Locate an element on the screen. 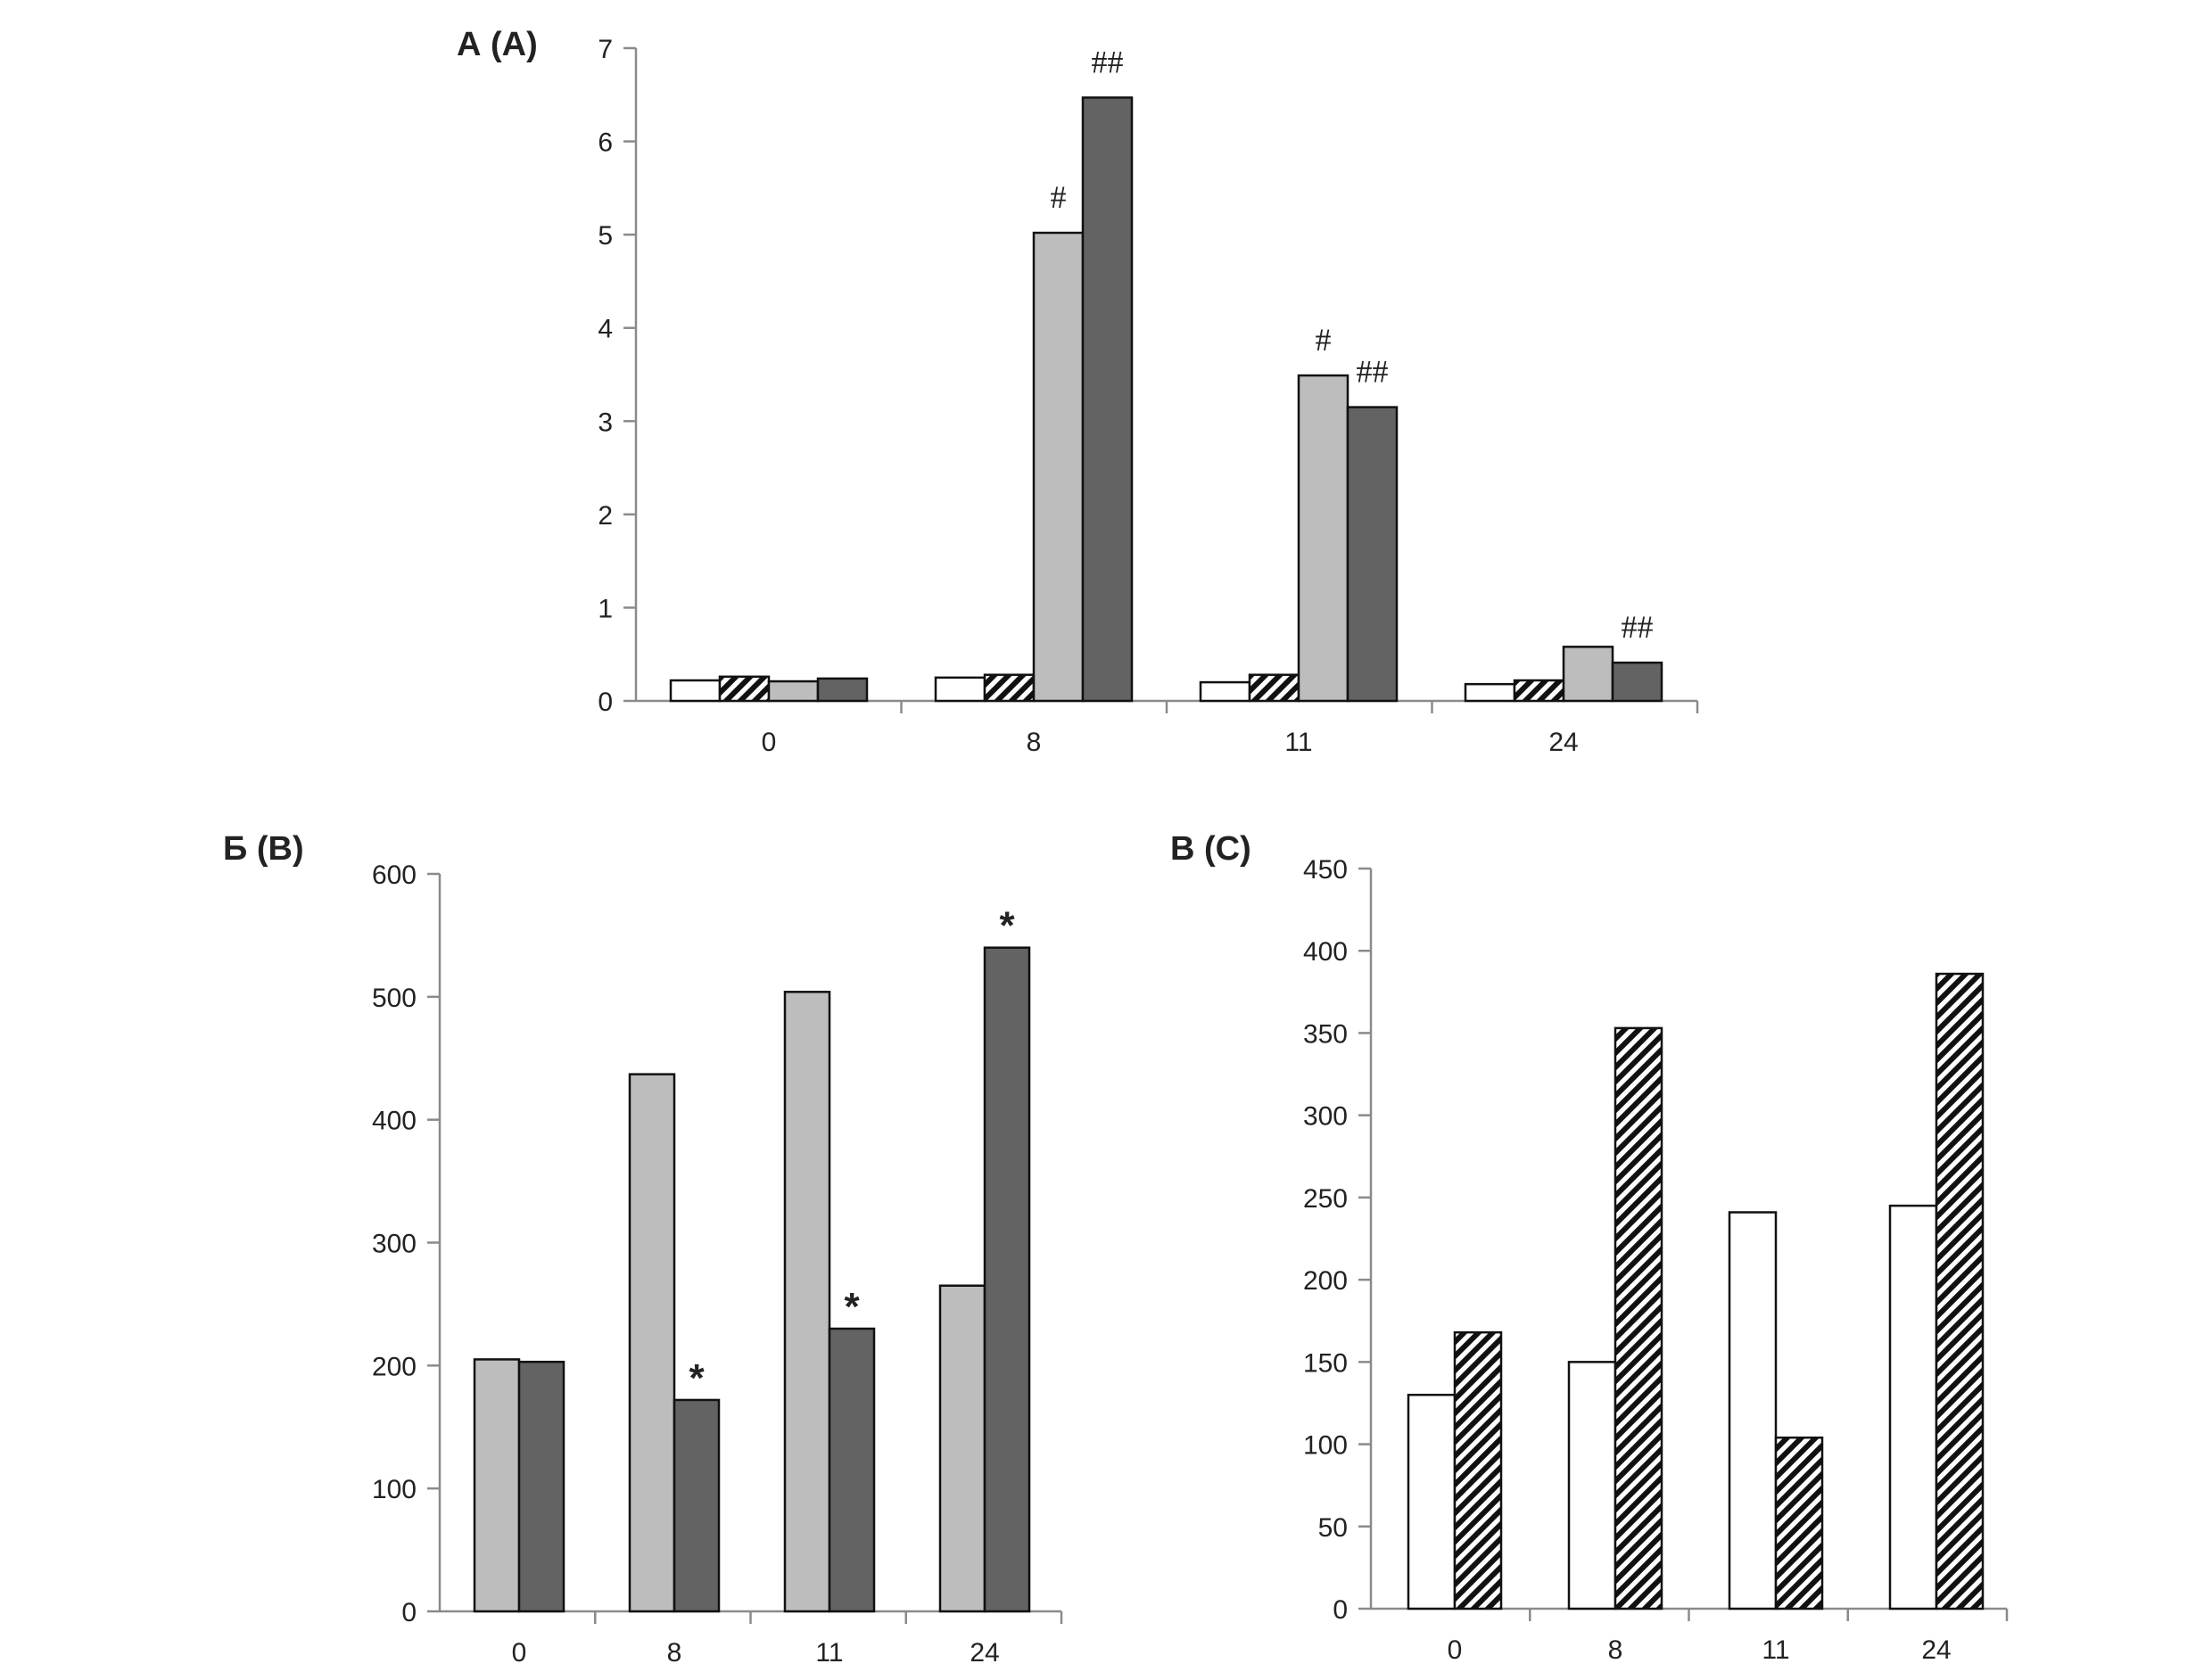 This screenshot has height=1672, width=2212. chart-title: Б (B) is located at coordinates (264, 849).